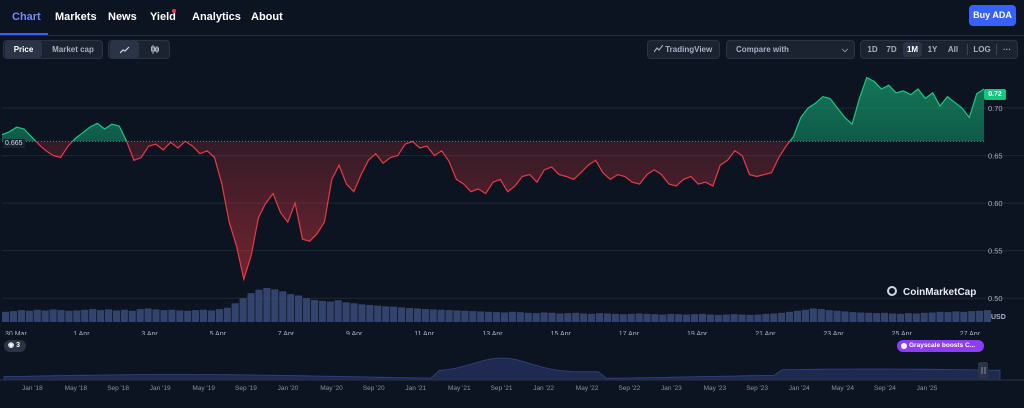 The image size is (1024, 408). I want to click on eye-icon: ◉, so click(11, 345).